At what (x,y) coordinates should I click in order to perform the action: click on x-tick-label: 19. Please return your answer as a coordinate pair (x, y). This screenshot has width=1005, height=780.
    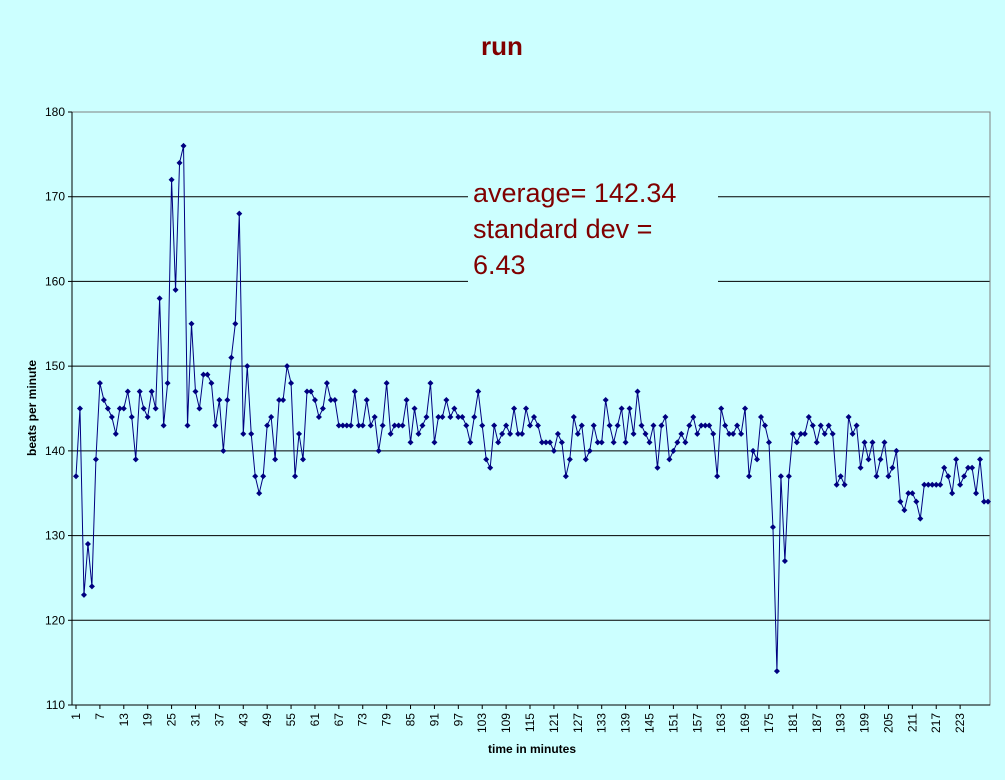
    Looking at the image, I should click on (148, 720).